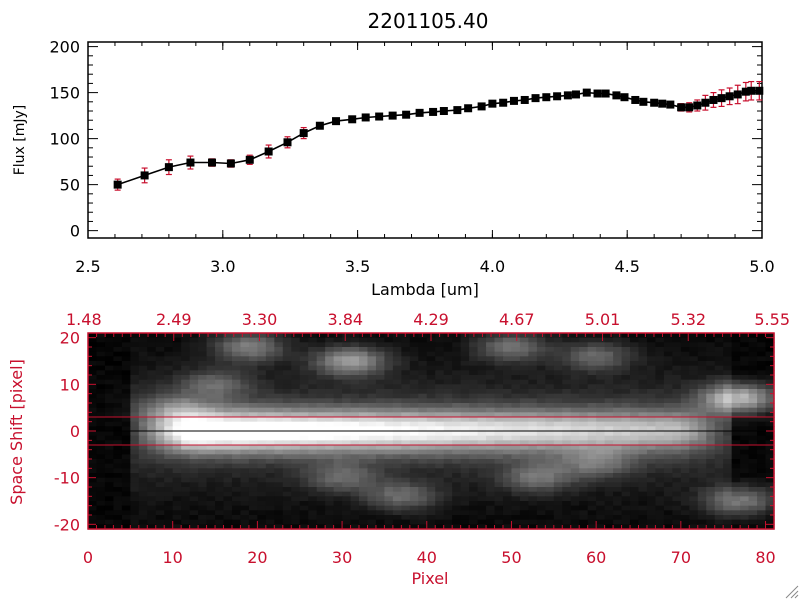  I want to click on resize-grip-icon, so click(792, 592).